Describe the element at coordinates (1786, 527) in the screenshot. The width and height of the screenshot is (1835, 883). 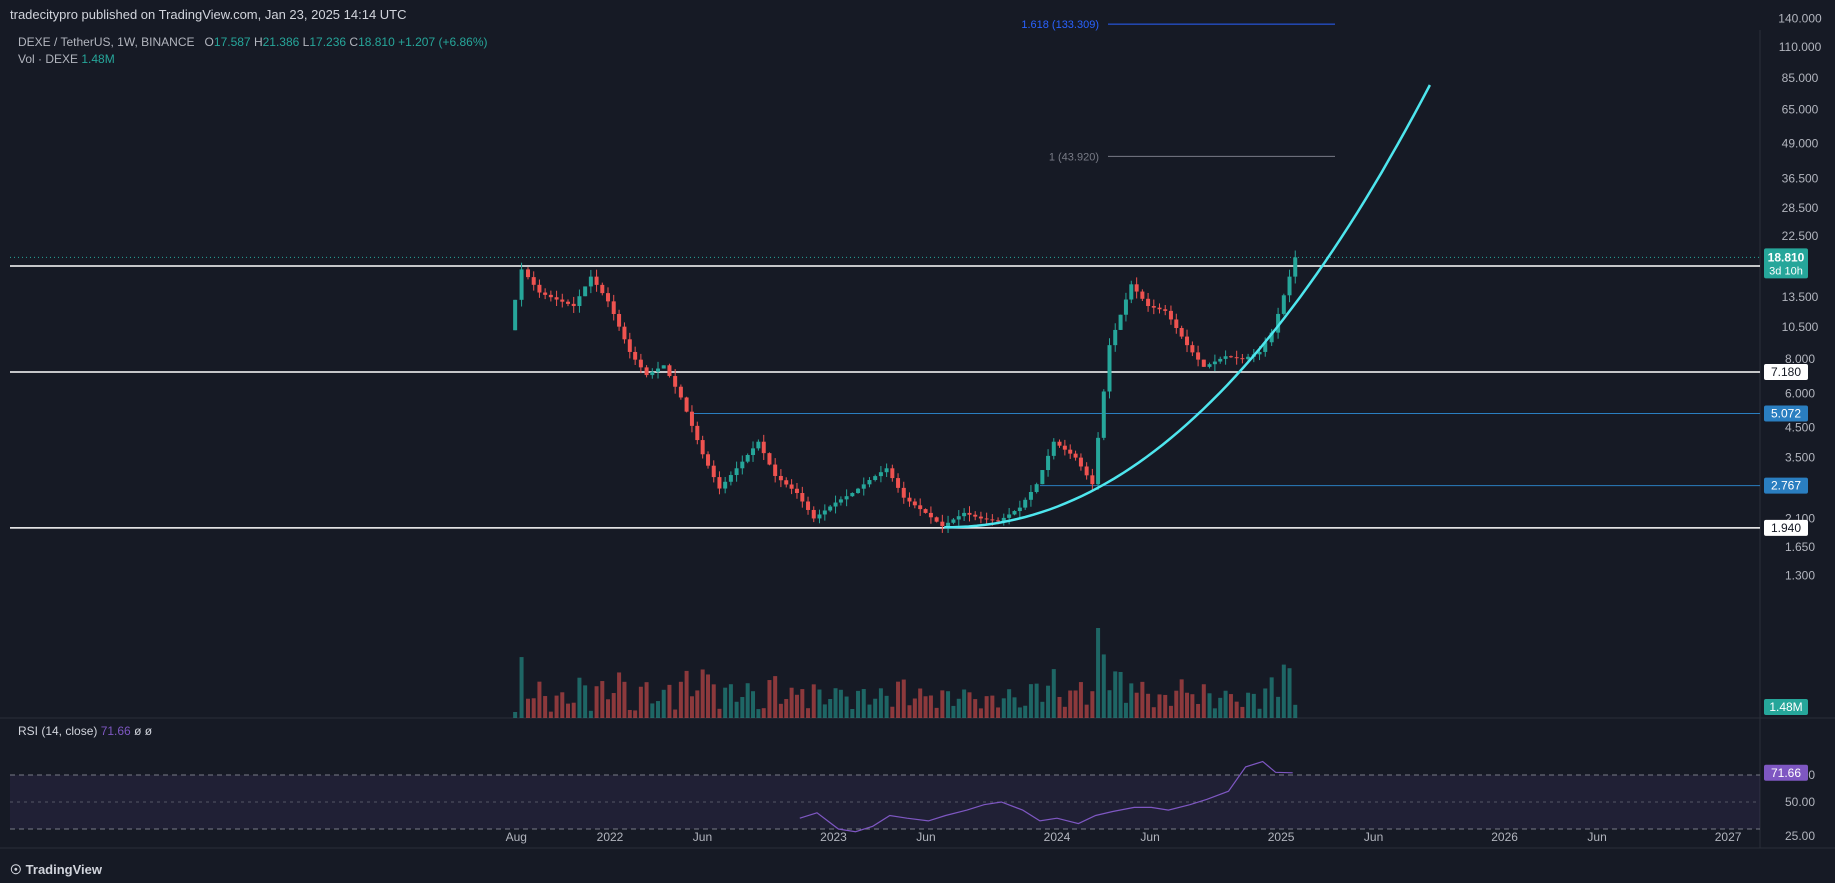
I see `price-level-tag: 1.940` at that location.